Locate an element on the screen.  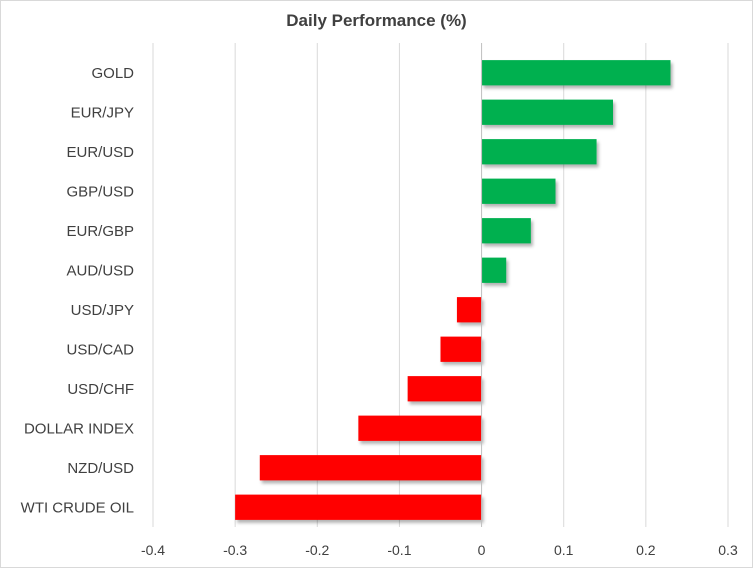
x-tick-label: 0 is located at coordinates (482, 550).